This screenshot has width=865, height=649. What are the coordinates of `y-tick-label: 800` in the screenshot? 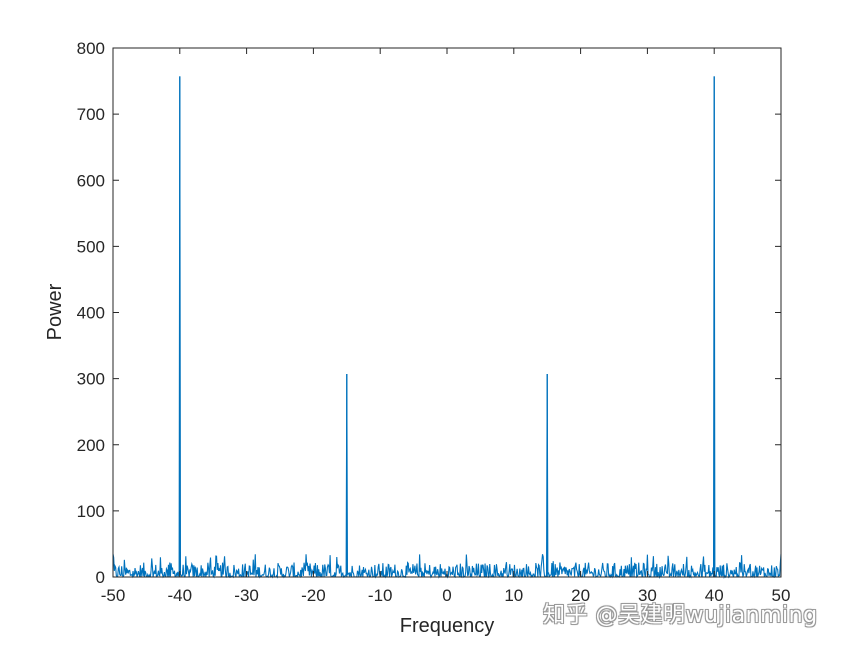 It's located at (91, 48).